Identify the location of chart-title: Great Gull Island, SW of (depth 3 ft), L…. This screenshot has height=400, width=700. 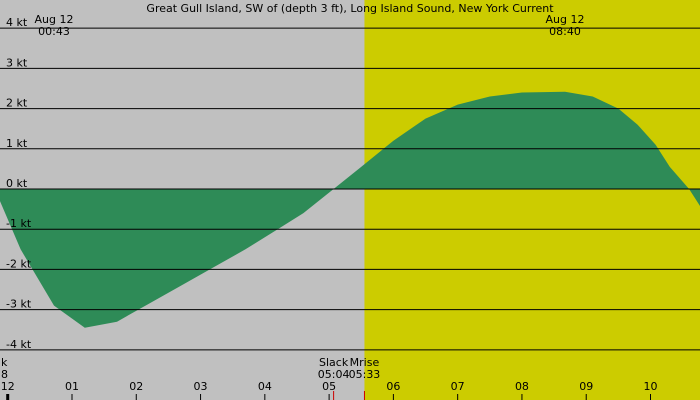
(350, 8).